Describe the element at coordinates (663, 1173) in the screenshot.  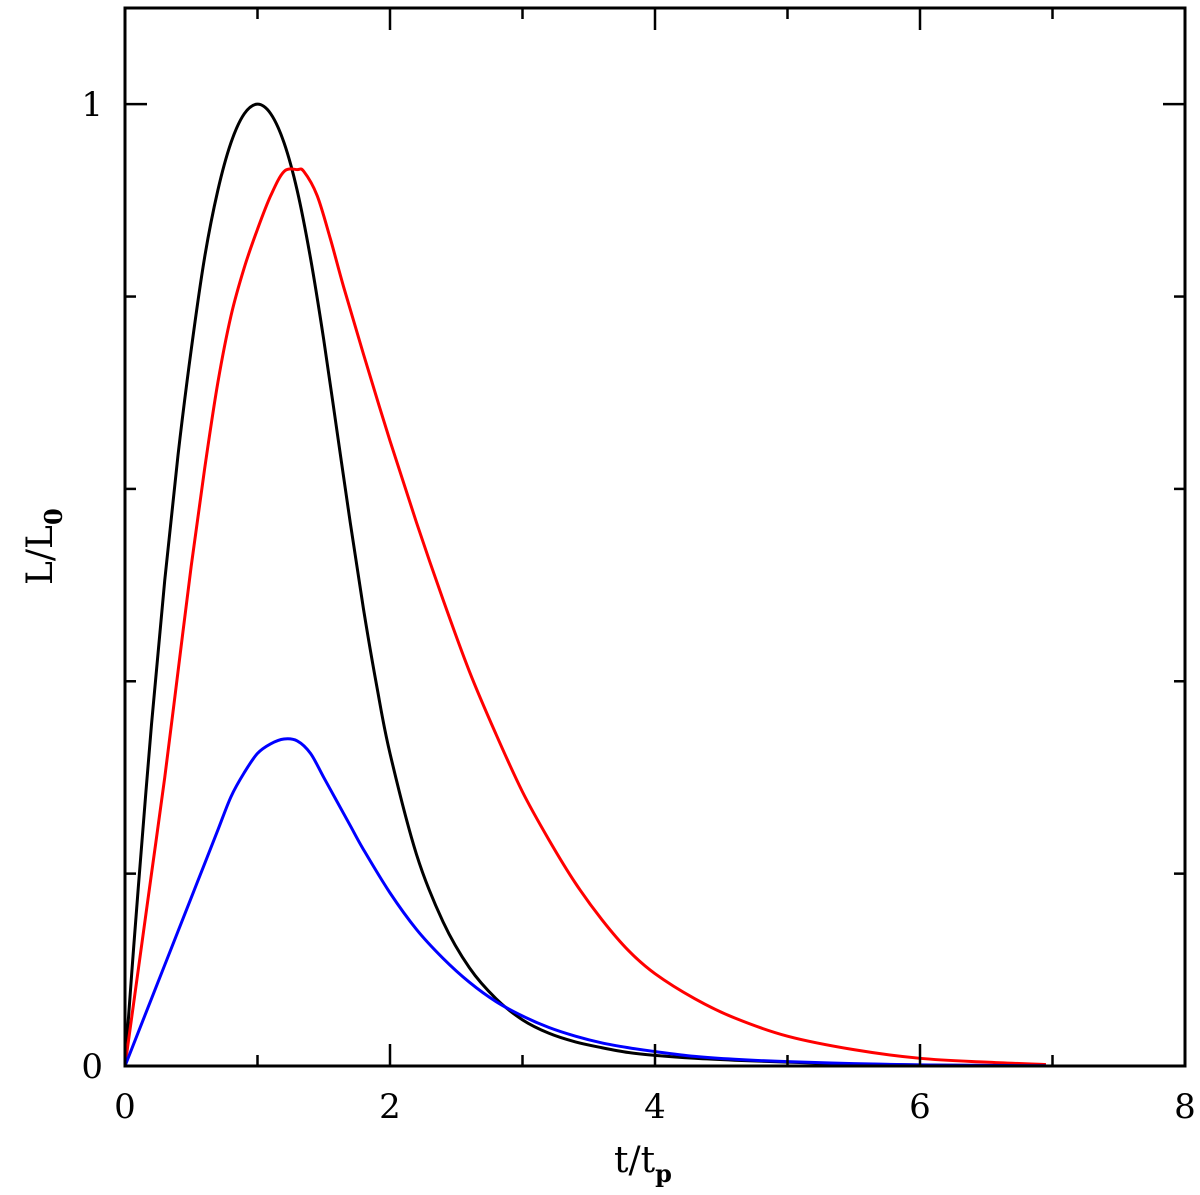
I see `x-axis-label-subscript: p` at that location.